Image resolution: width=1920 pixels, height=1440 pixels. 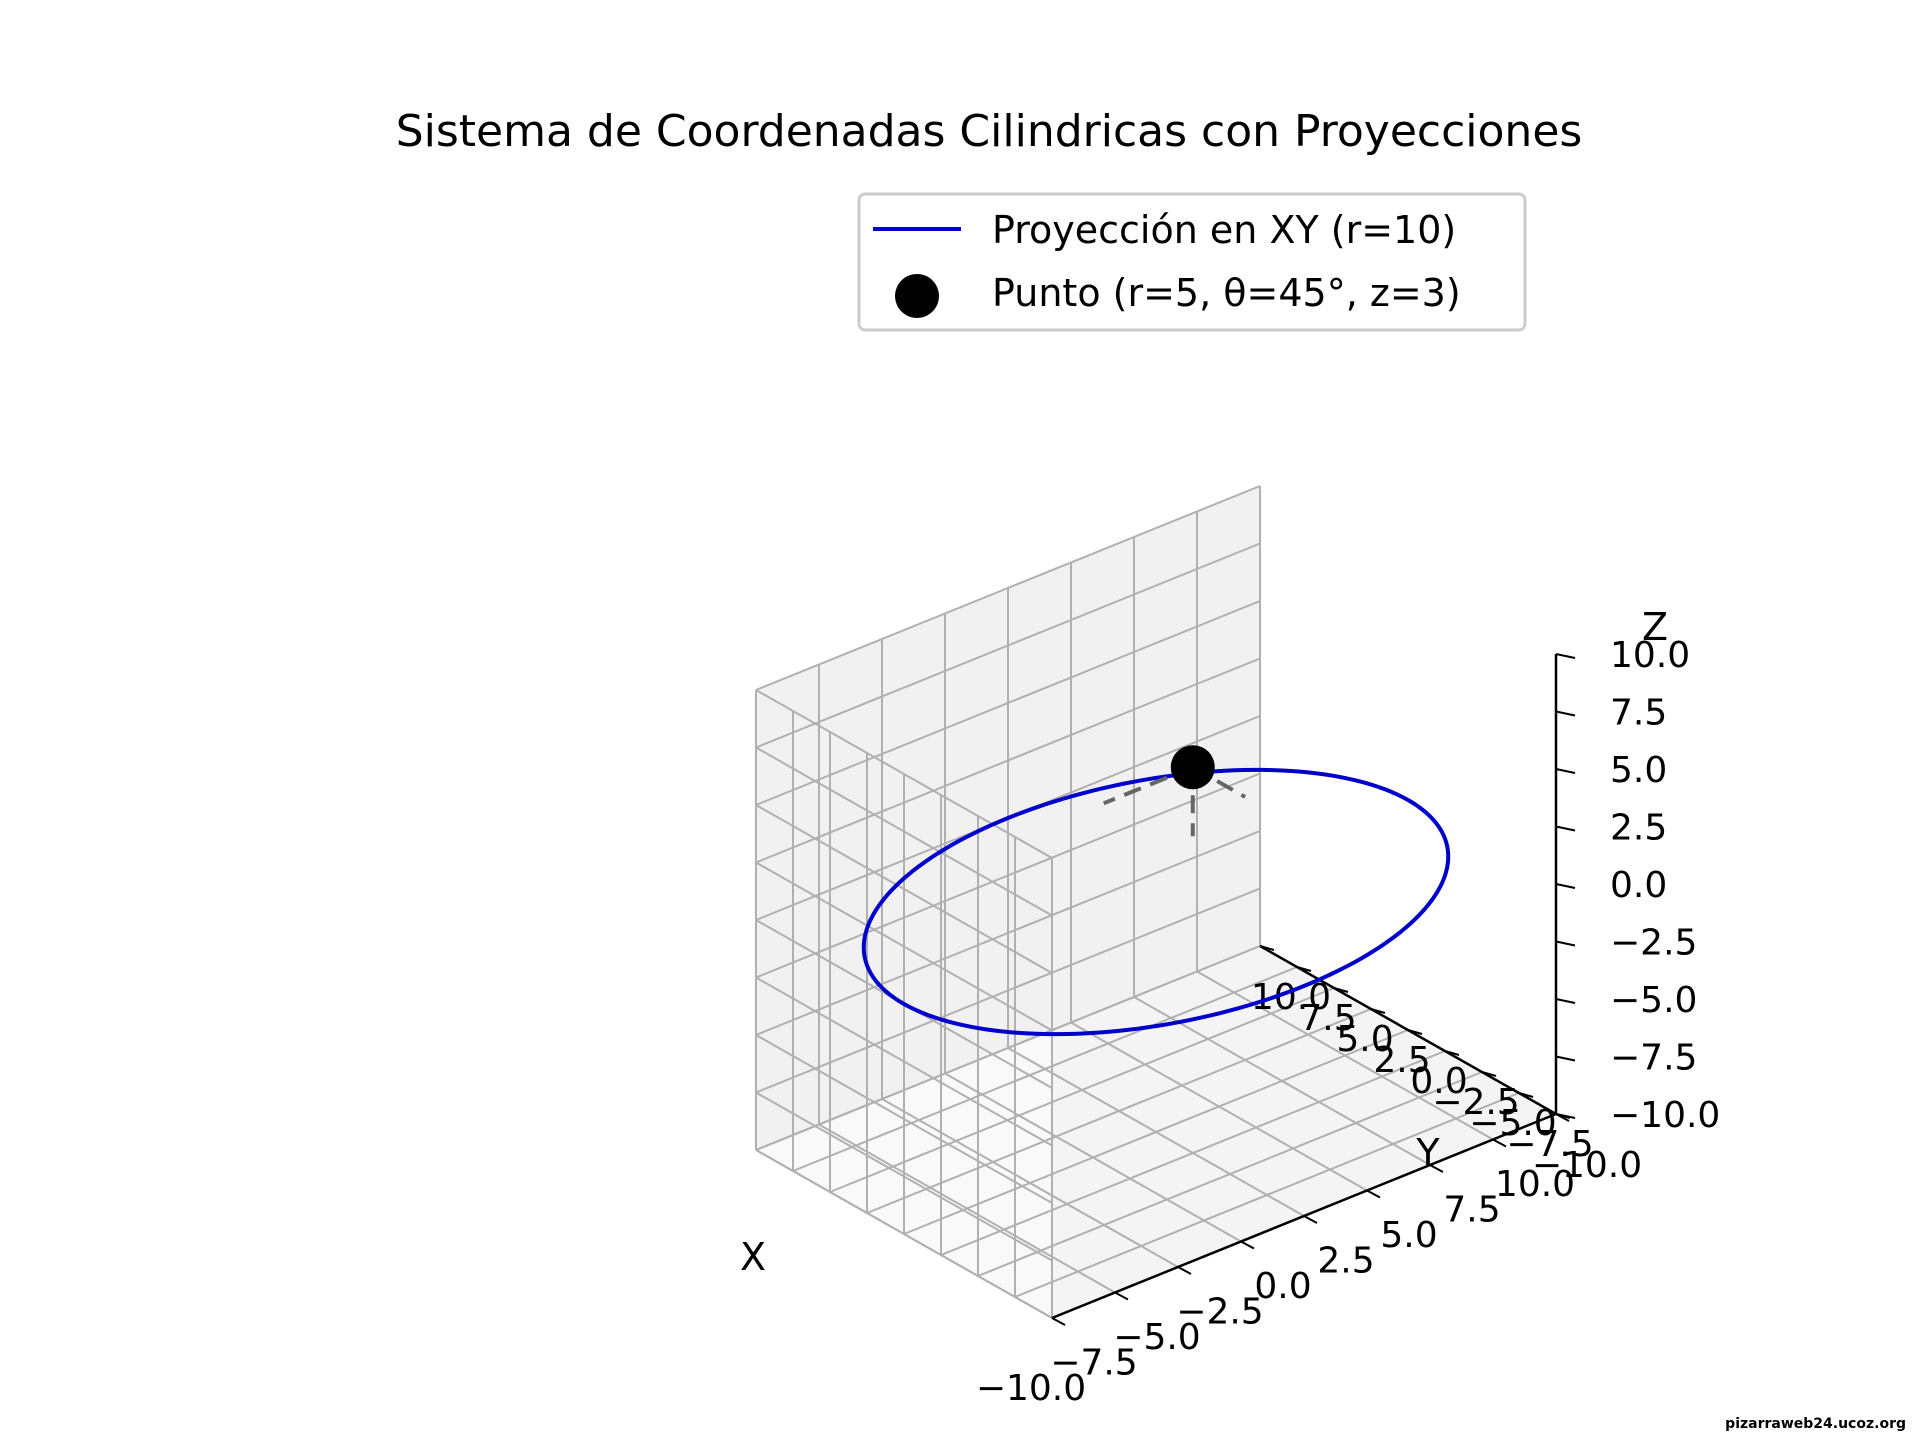 What do you see at coordinates (1475, 1102) in the screenshot?
I see `y-tick-label: −2.5` at bounding box center [1475, 1102].